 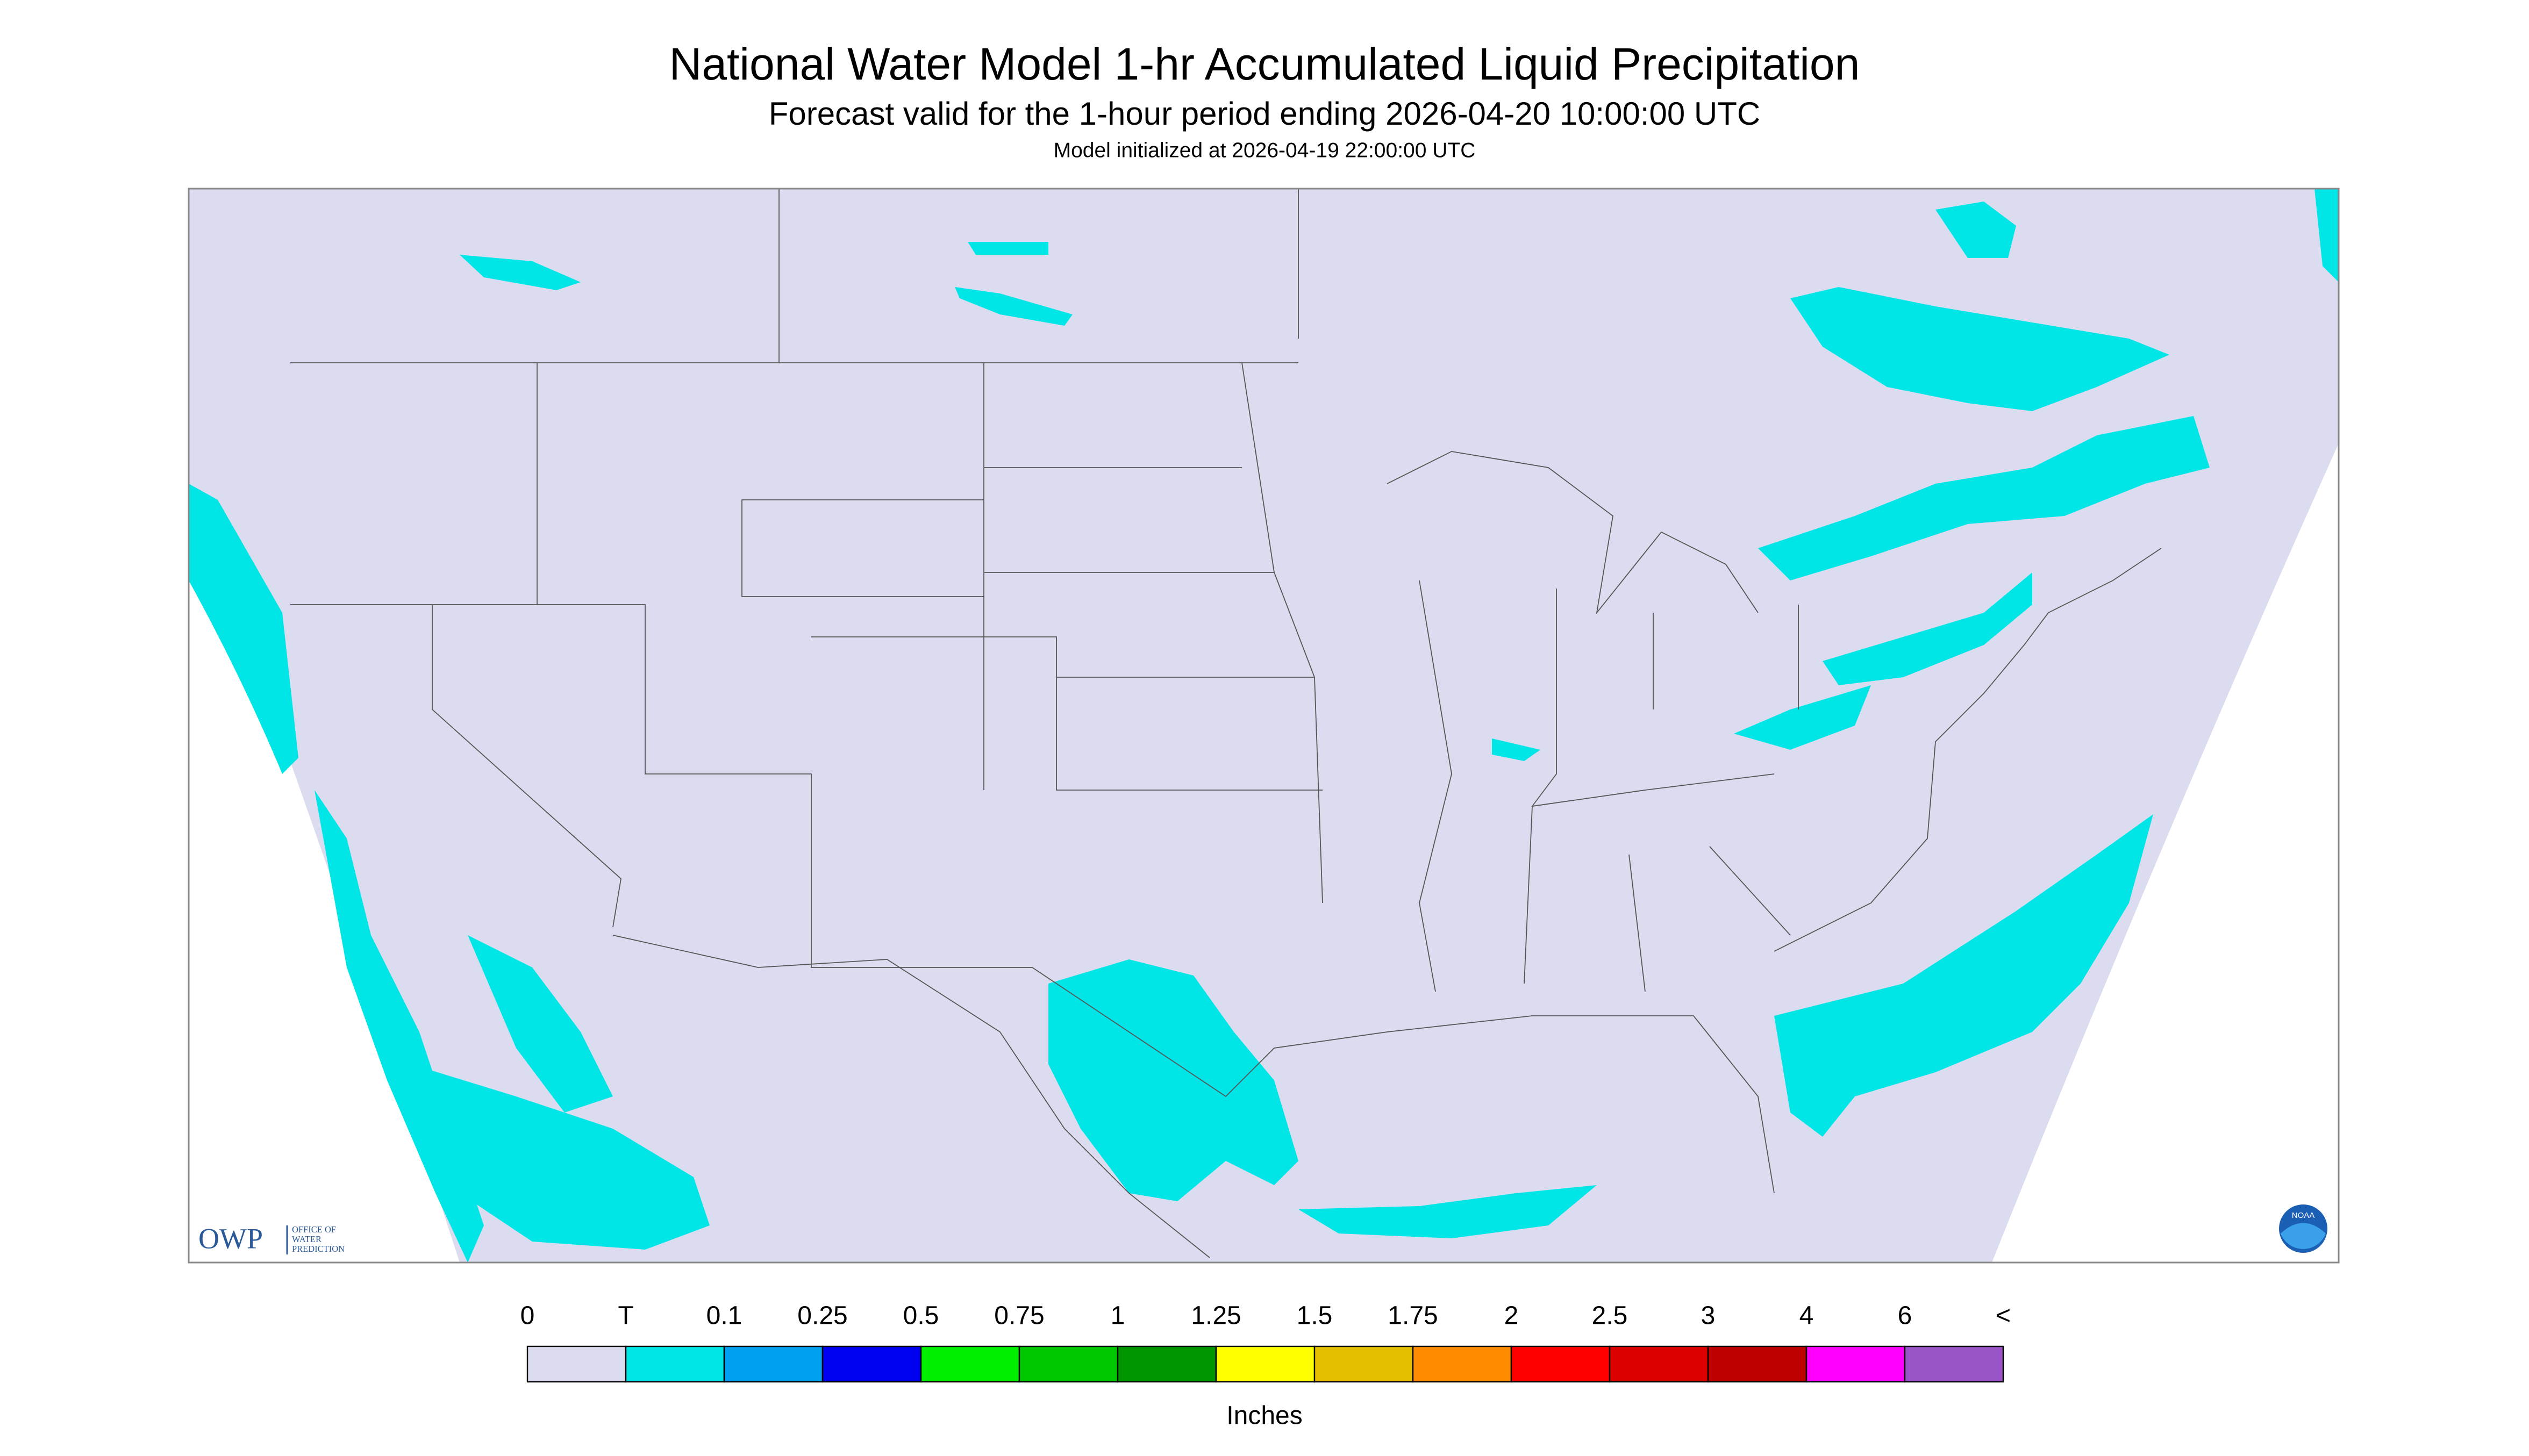 I want to click on legend-label: 6, so click(x=1905, y=1316).